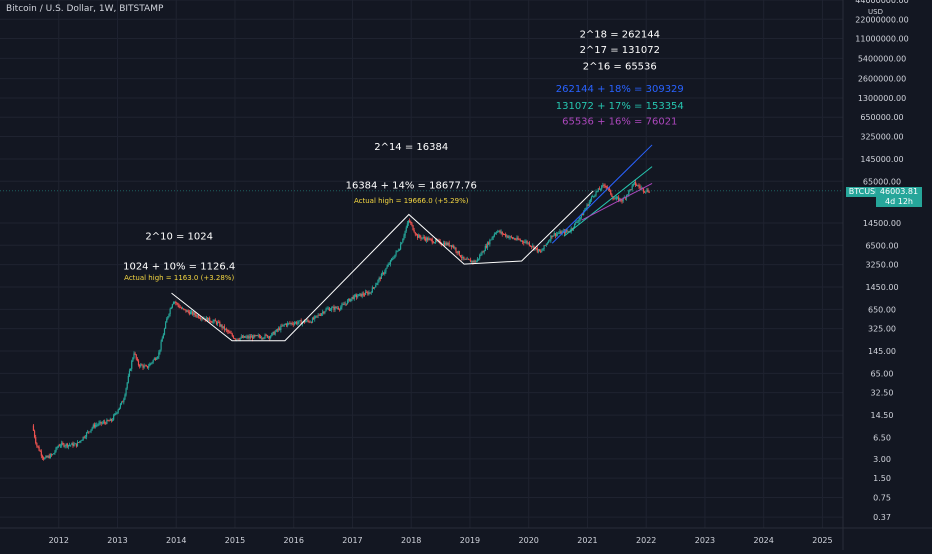 This screenshot has width=932, height=554. Describe the element at coordinates (882, 309) in the screenshot. I see `y-tick-label: 650.00` at that location.